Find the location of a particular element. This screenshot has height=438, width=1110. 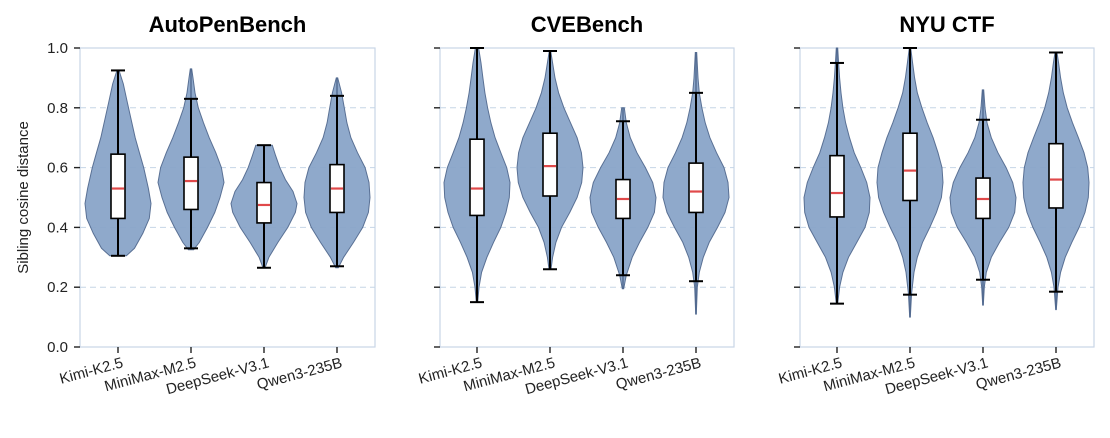

panel-title: CVEBench is located at coordinates (587, 24).